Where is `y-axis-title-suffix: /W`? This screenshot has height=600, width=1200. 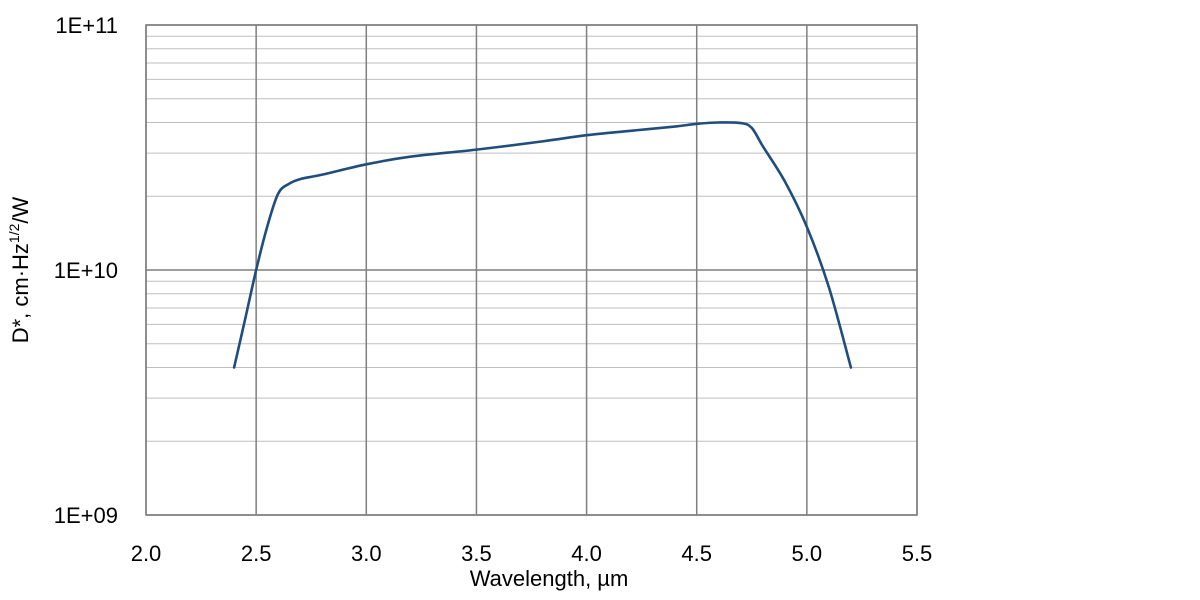 y-axis-title-suffix: /W is located at coordinates (20, 209).